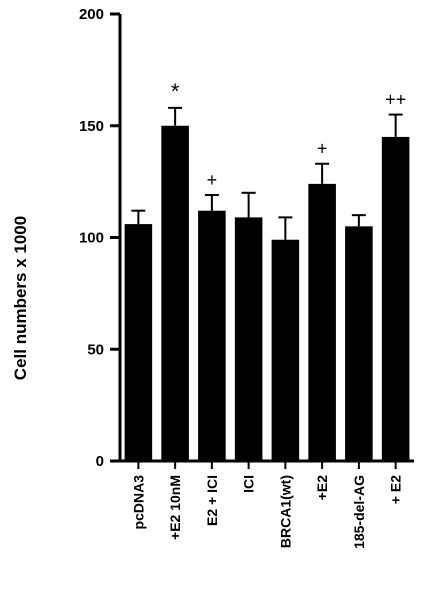  Describe the element at coordinates (91, 14) in the screenshot. I see `y-tick-label-200: 200` at that location.